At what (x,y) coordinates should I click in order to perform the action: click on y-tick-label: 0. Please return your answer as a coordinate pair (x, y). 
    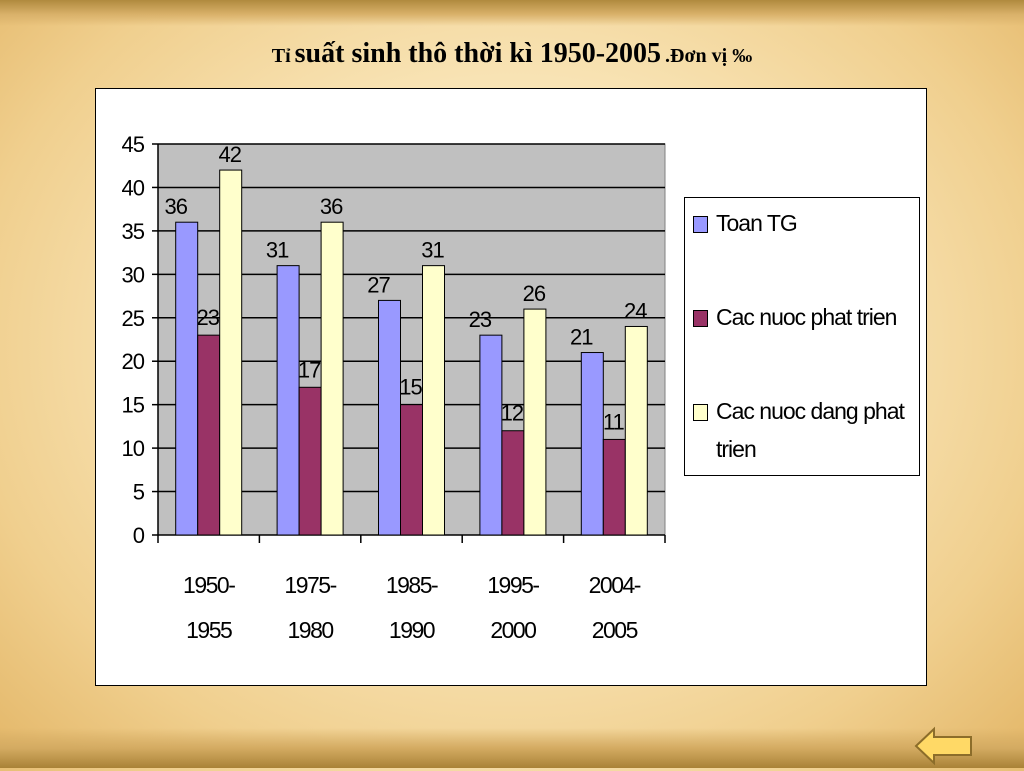
    Looking at the image, I should click on (139, 535).